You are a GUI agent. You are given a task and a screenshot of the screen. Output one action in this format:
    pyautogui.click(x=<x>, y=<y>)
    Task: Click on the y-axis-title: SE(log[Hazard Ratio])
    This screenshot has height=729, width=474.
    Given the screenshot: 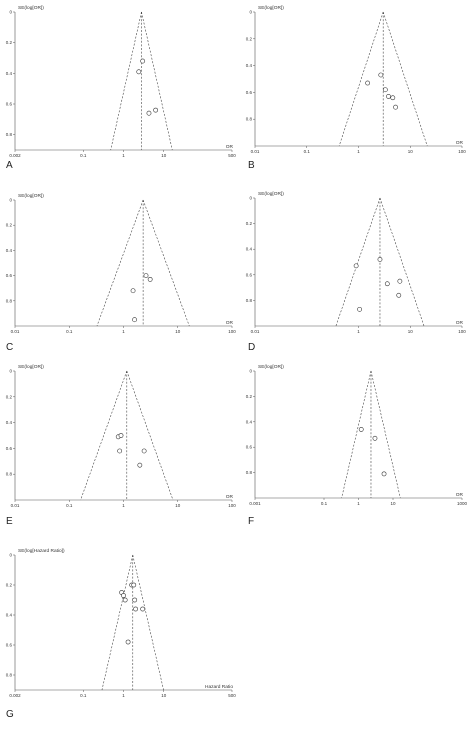 What is the action you would take?
    pyautogui.click(x=41, y=551)
    